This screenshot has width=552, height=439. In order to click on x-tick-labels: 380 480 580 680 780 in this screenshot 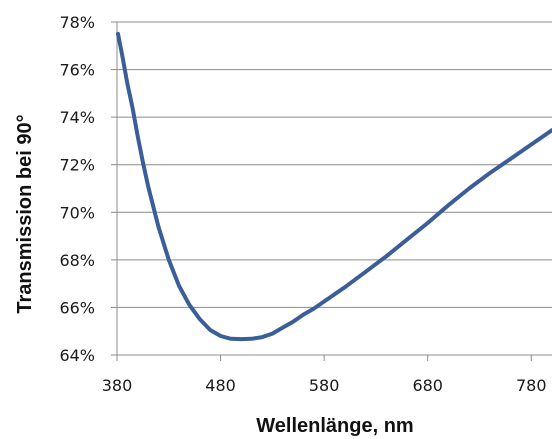, I will do `click(324, 385)`.